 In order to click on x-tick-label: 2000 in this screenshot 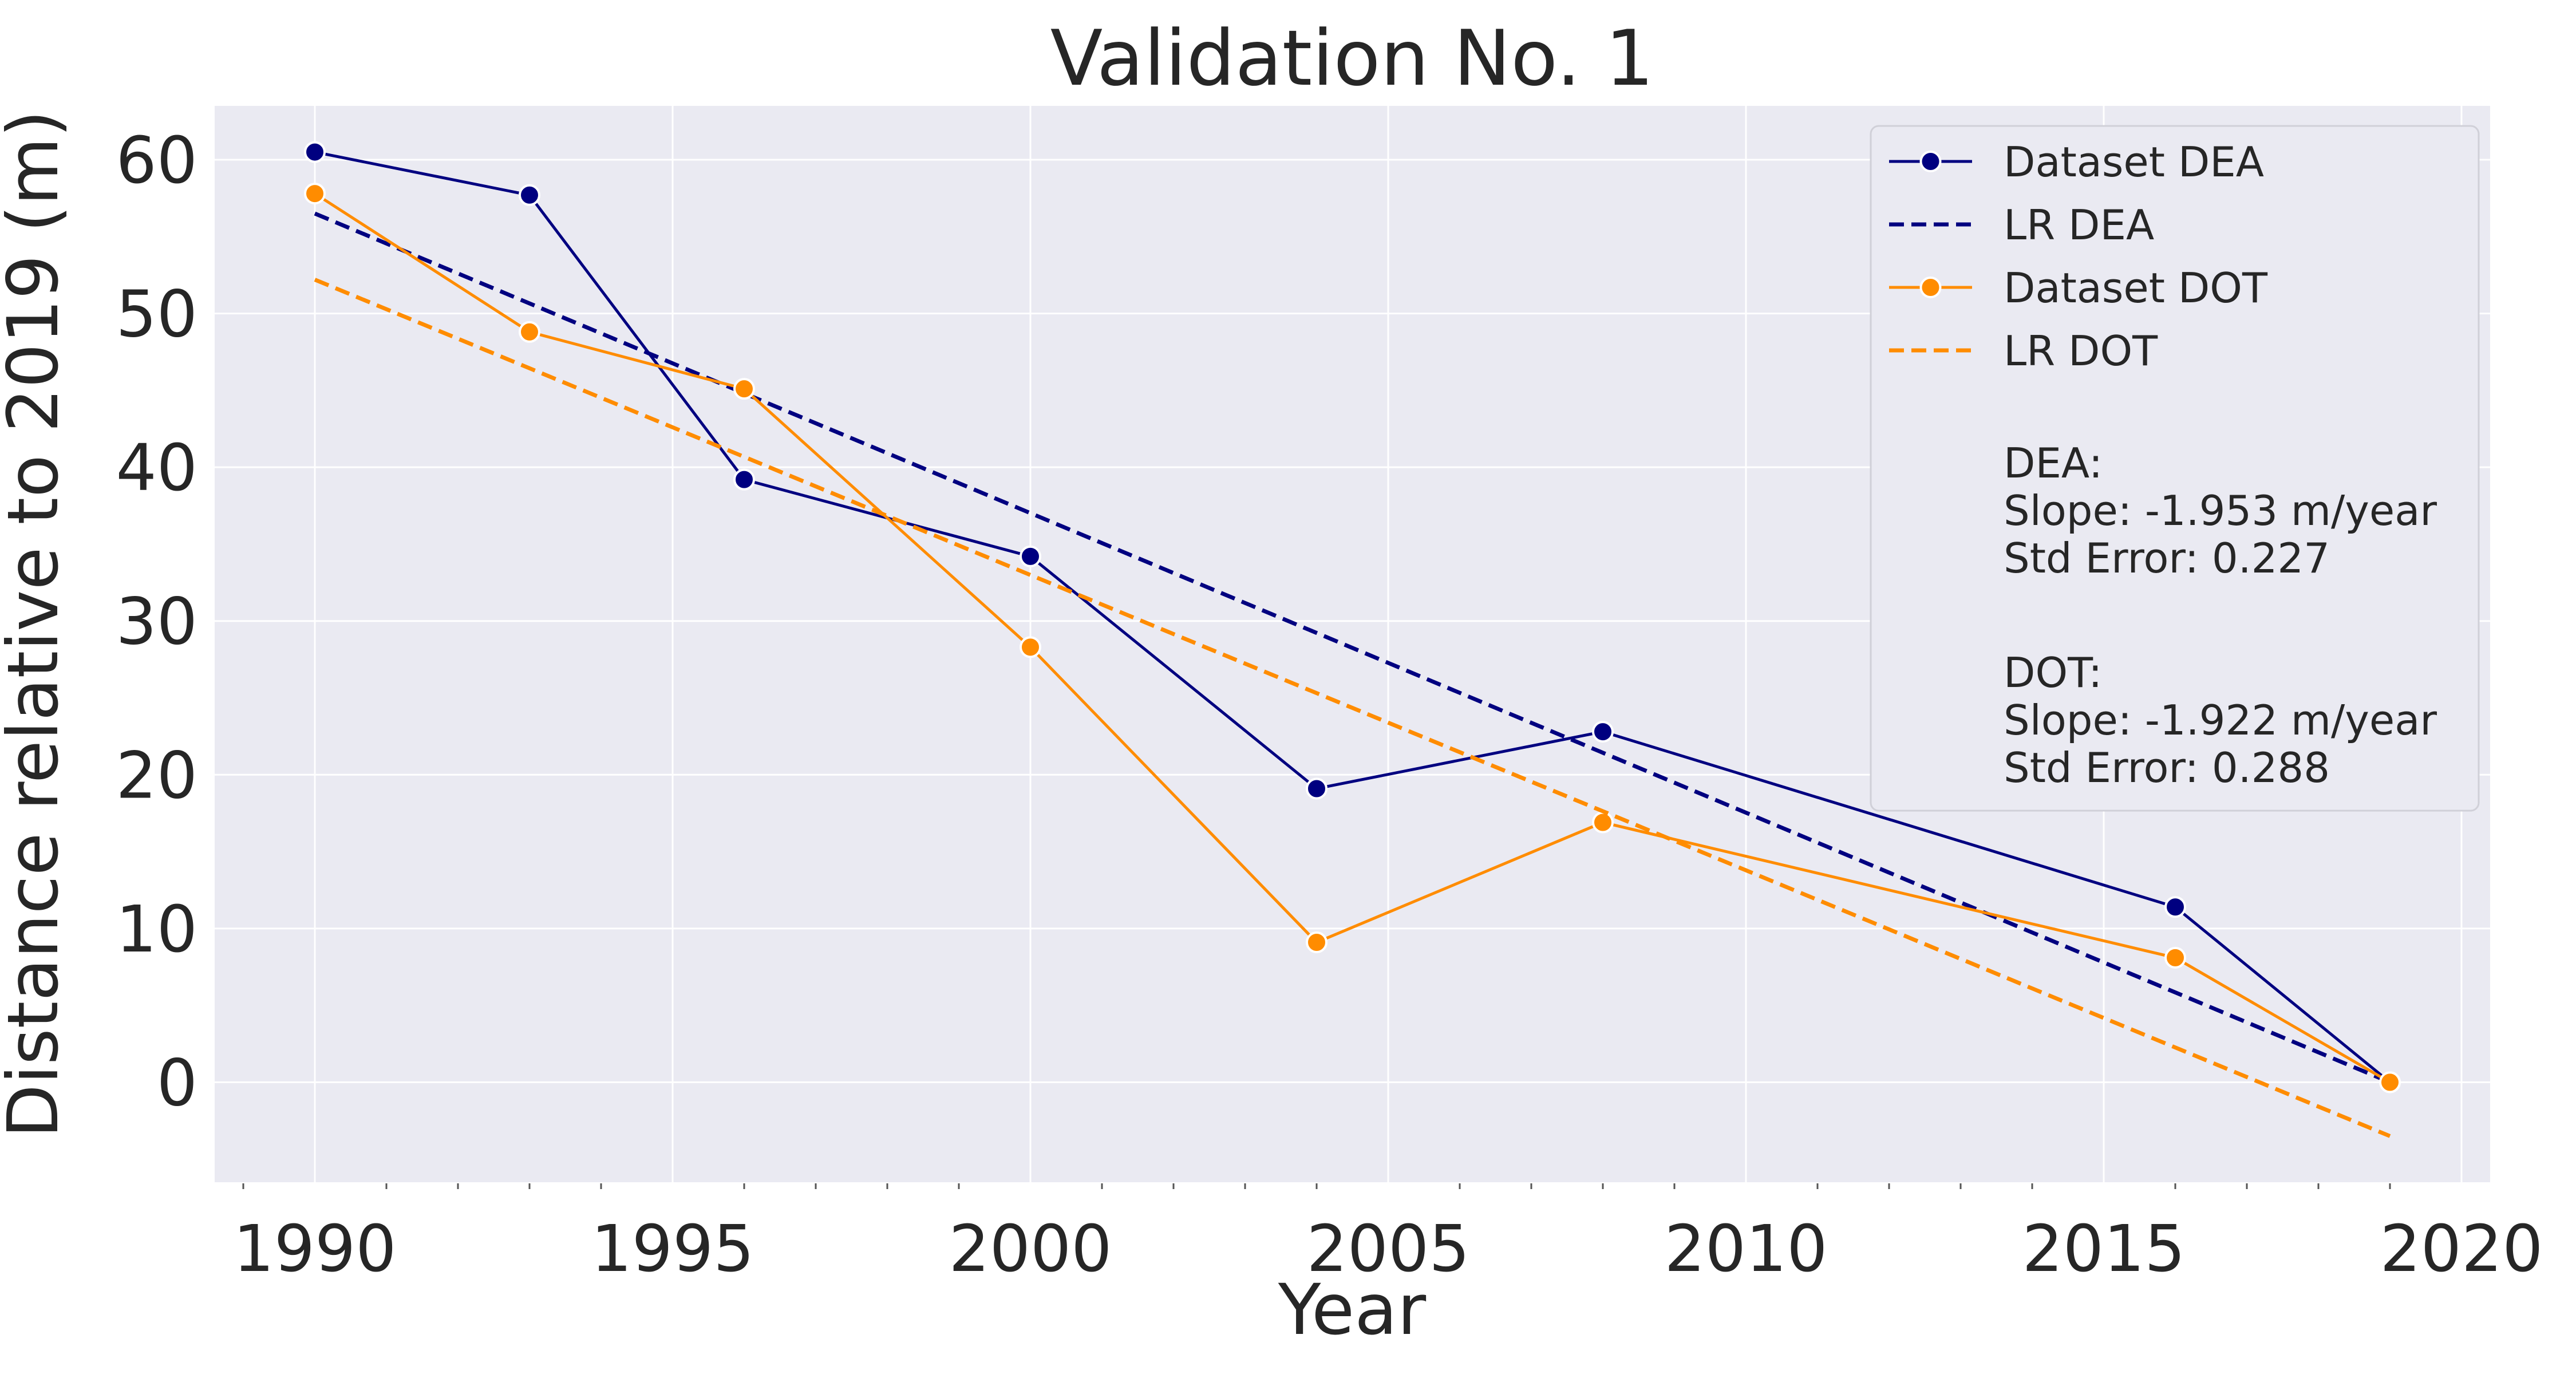, I will do `click(1030, 1249)`.